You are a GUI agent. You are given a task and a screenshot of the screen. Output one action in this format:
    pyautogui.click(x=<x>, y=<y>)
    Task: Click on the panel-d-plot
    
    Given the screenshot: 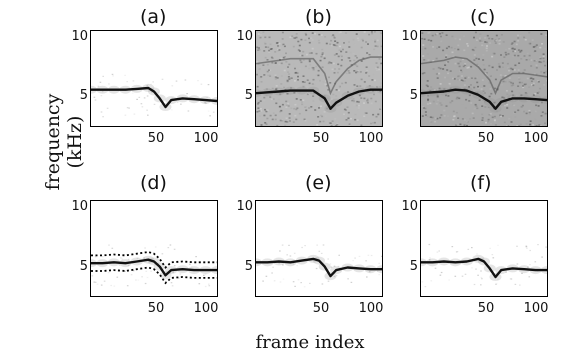 What is the action you would take?
    pyautogui.click(x=154, y=248)
    